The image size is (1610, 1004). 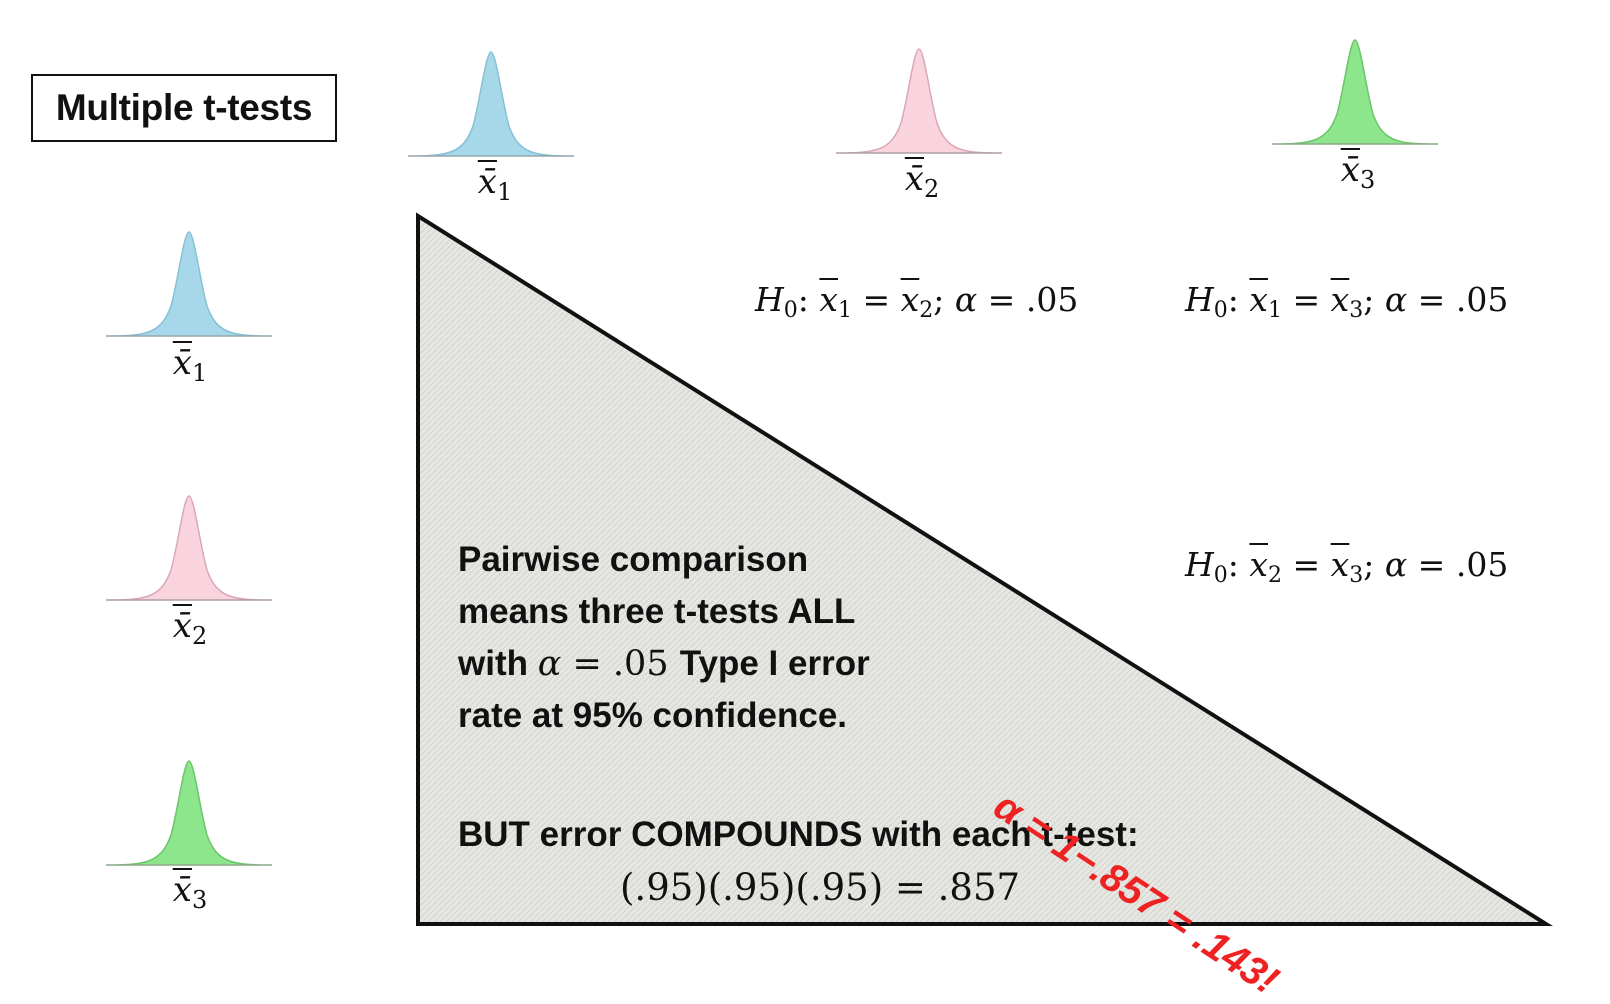 I want to click on explanation-line-2-emphasis: three t-tests ALL, so click(x=717, y=611).